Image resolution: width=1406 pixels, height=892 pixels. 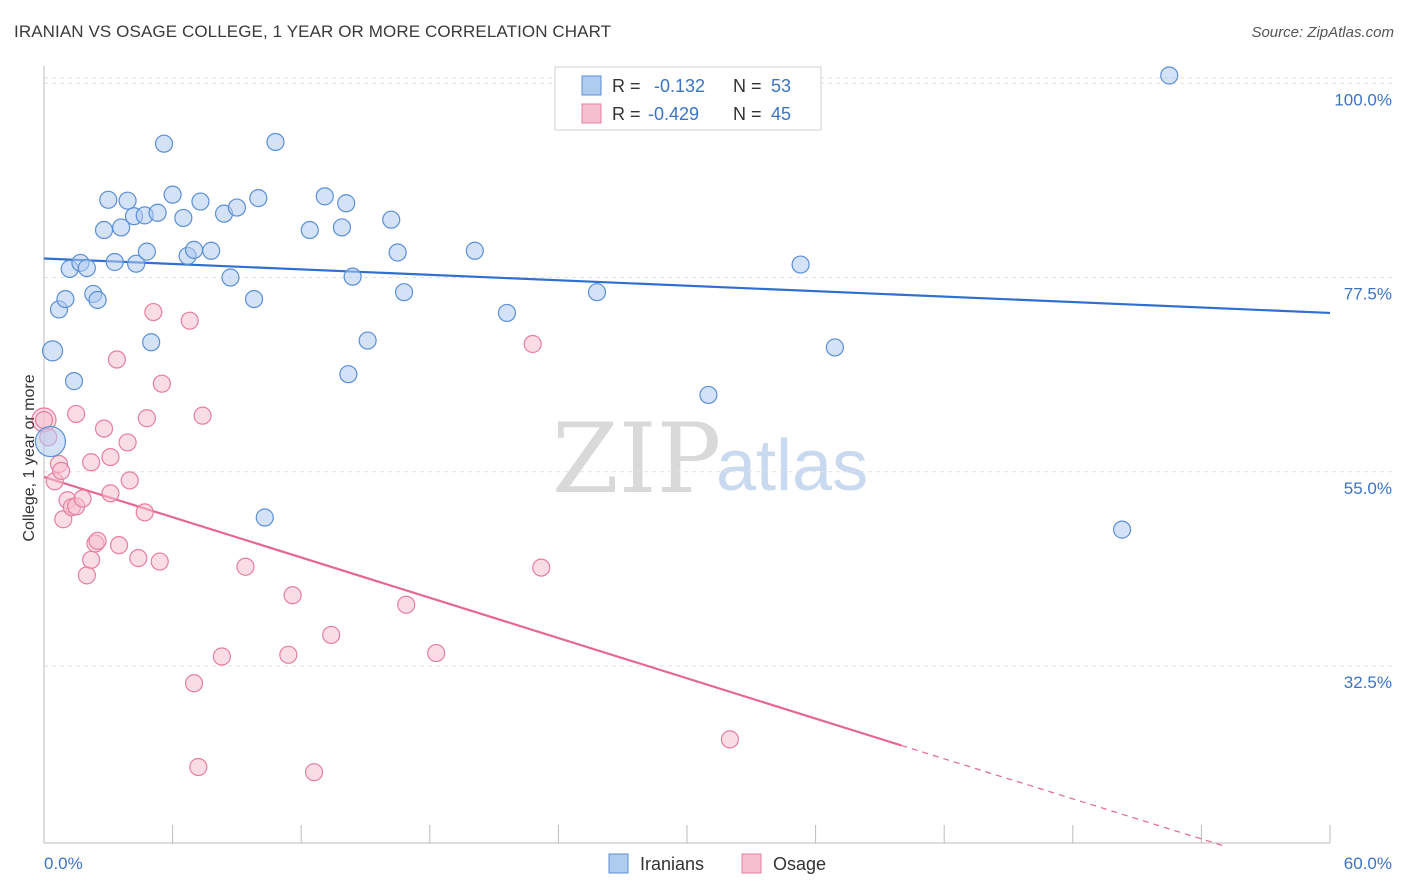 I want to click on legend-iranians-r-label: R =, so click(x=626, y=86).